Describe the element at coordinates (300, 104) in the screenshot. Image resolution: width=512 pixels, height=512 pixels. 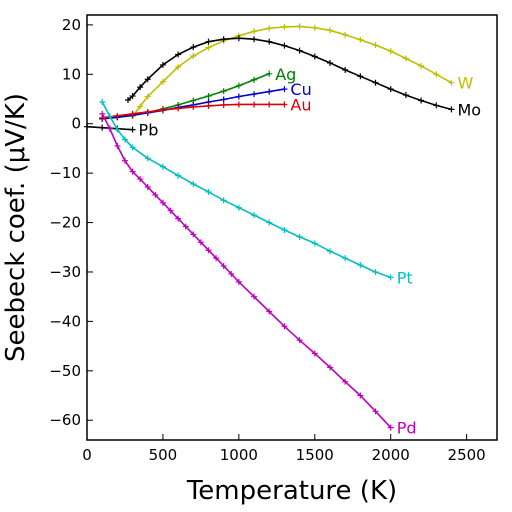
I see `series-label-au: Au` at that location.